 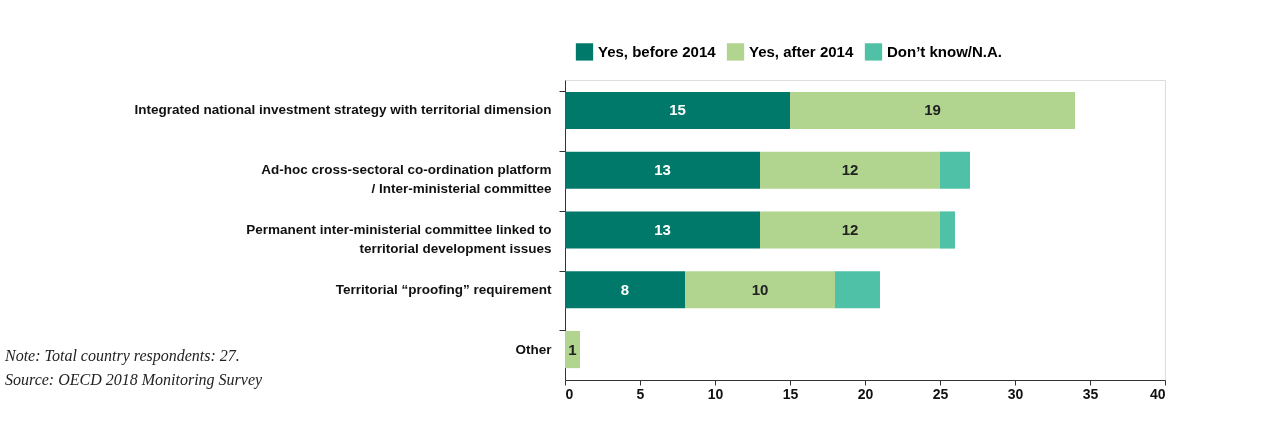 What do you see at coordinates (625, 289) in the screenshot?
I see `data-label: 8` at bounding box center [625, 289].